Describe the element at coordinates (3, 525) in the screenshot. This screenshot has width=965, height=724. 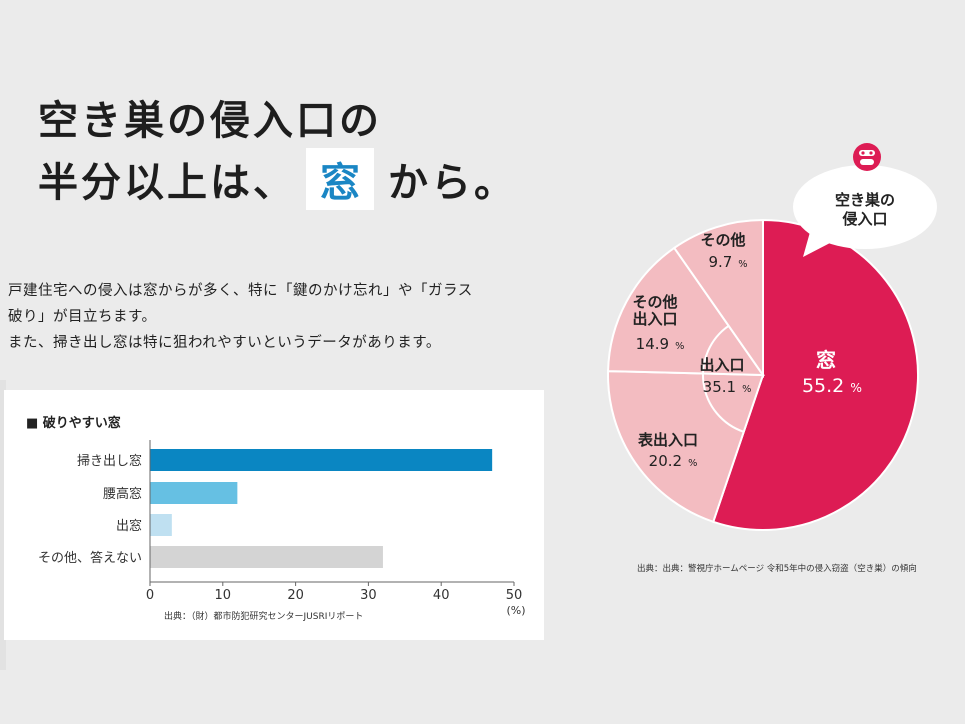
I see `left-edge-strip` at that location.